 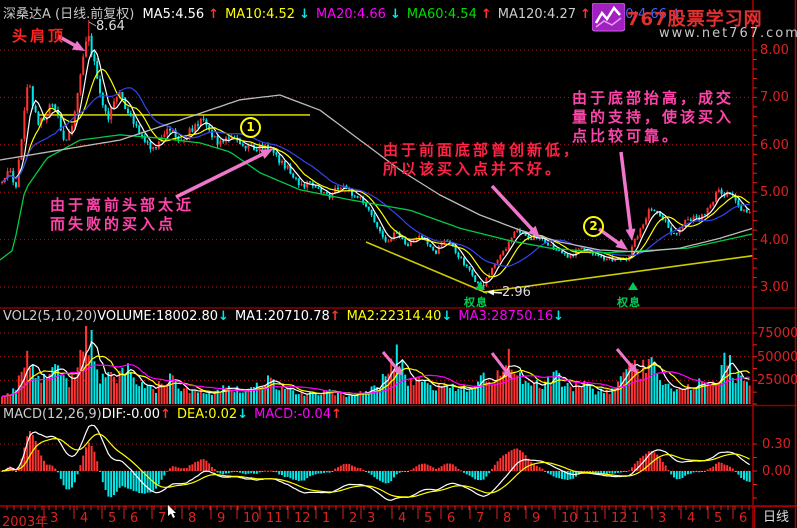 What do you see at coordinates (482, 159) in the screenshot?
I see `annotation-new-low: 由于前面底部曾创新低， 所以该买入点并不好。` at bounding box center [482, 159].